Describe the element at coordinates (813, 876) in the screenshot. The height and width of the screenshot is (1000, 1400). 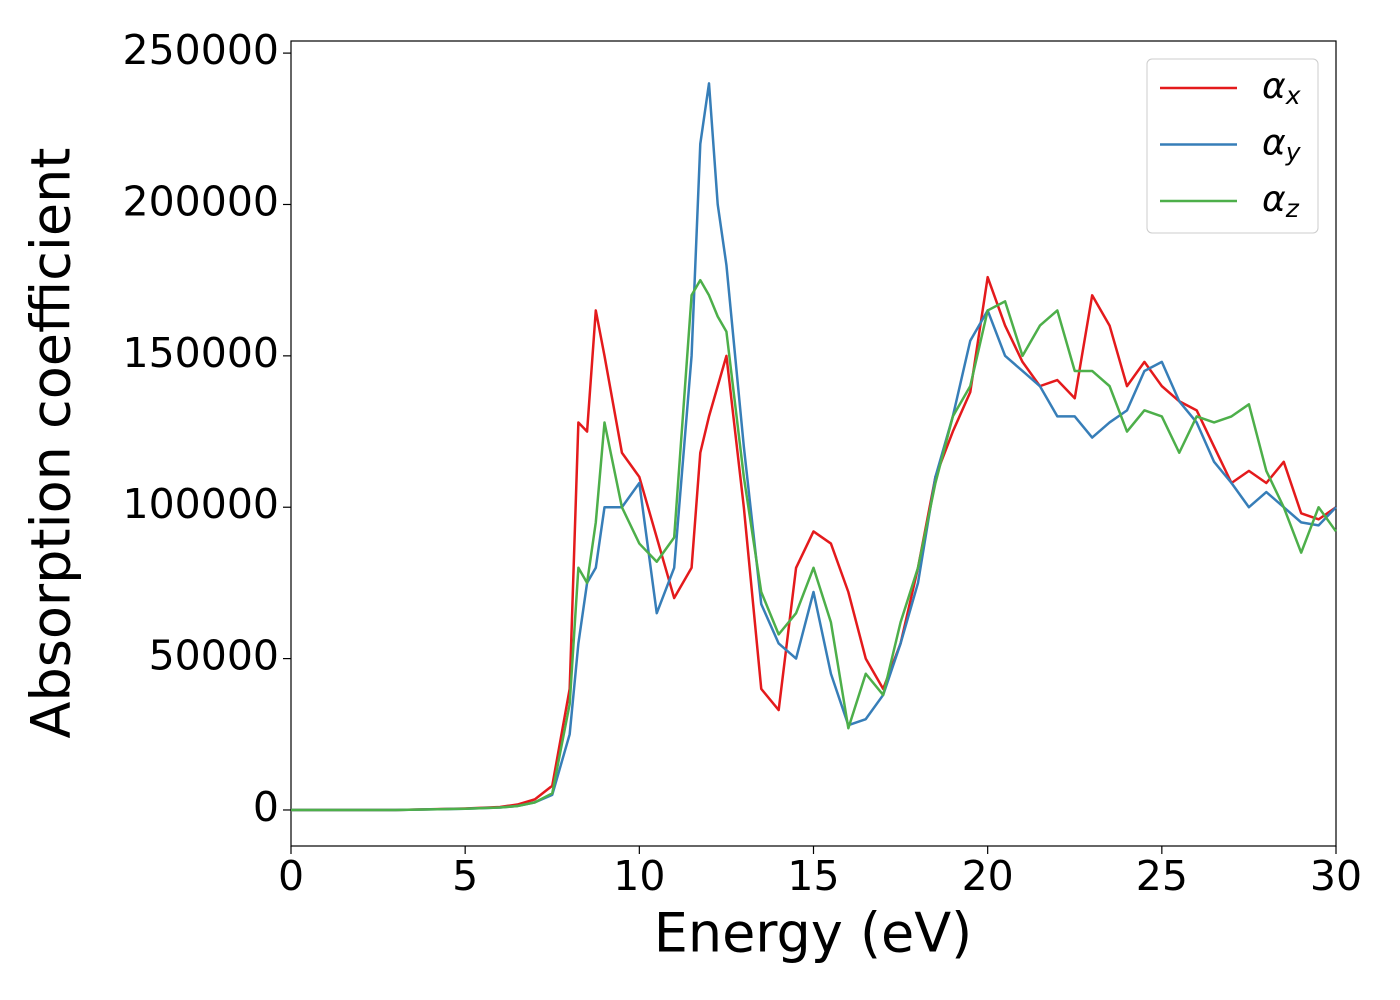
I see `x-tick-label: 15` at that location.